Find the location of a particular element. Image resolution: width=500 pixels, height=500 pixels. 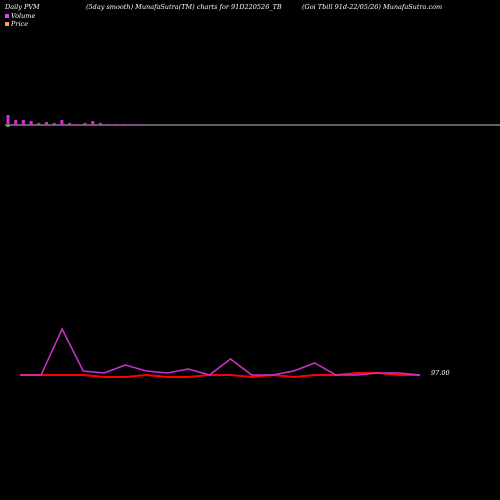

legend-volume: Volume is located at coordinates (20, 16).